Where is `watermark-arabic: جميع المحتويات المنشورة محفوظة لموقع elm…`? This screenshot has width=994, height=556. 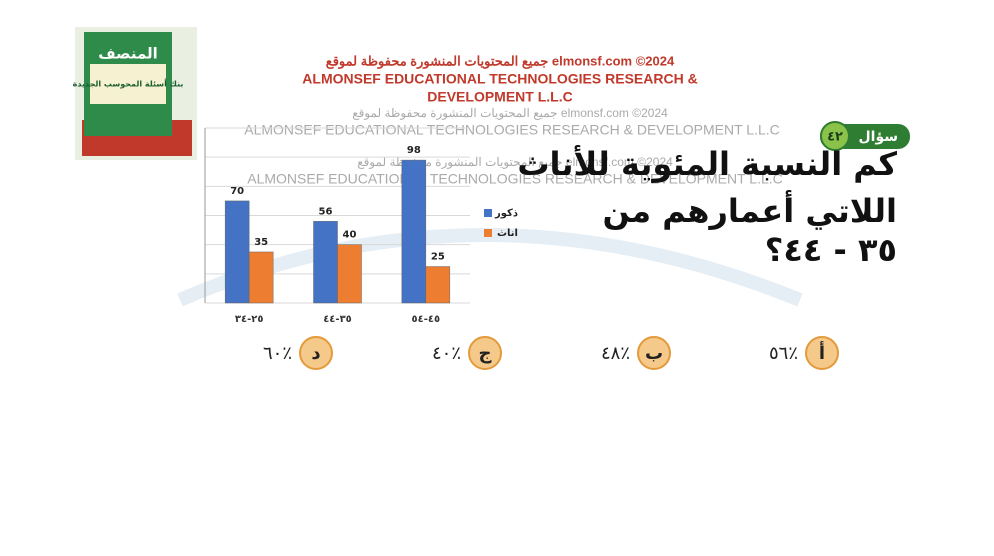
watermark-arabic: جميع المحتويات المنشورة محفوظة لموقع elm… is located at coordinates (500, 61).